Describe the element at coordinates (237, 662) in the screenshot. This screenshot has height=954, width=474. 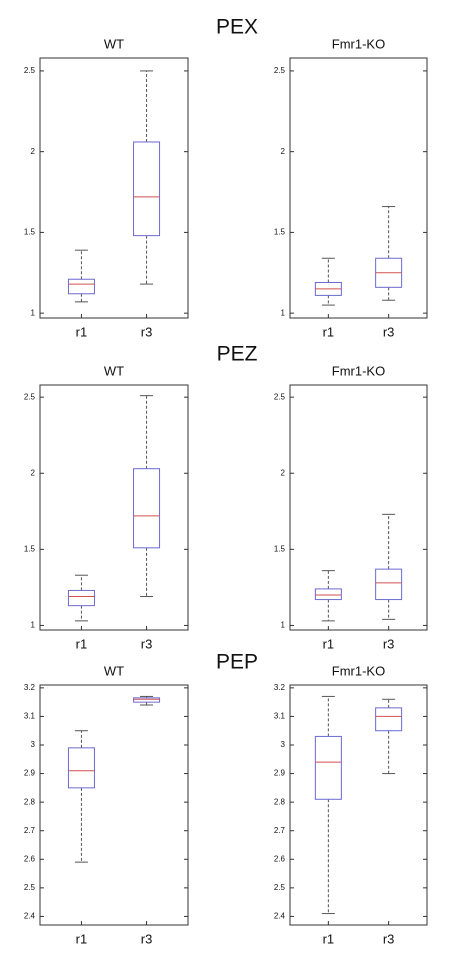
I see `section-title: PEP` at that location.